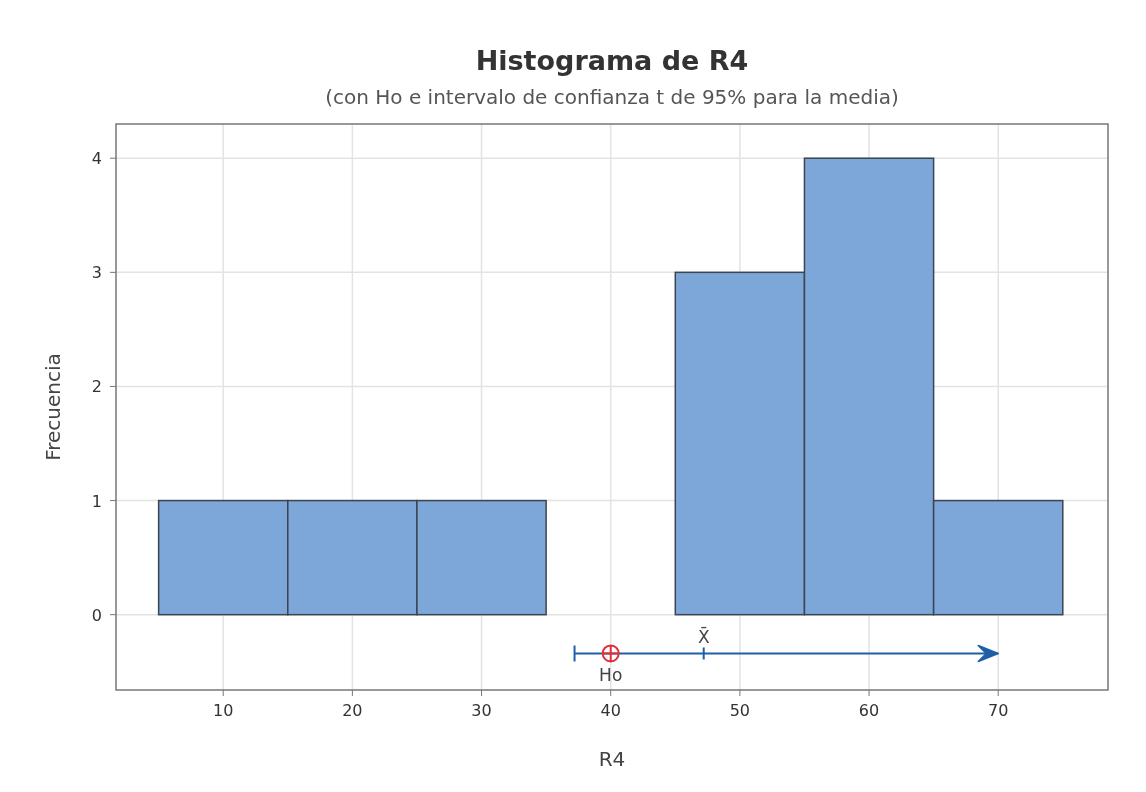 This screenshot has width=1146, height=792. I want to click on x-tick-label: 70, so click(998, 710).